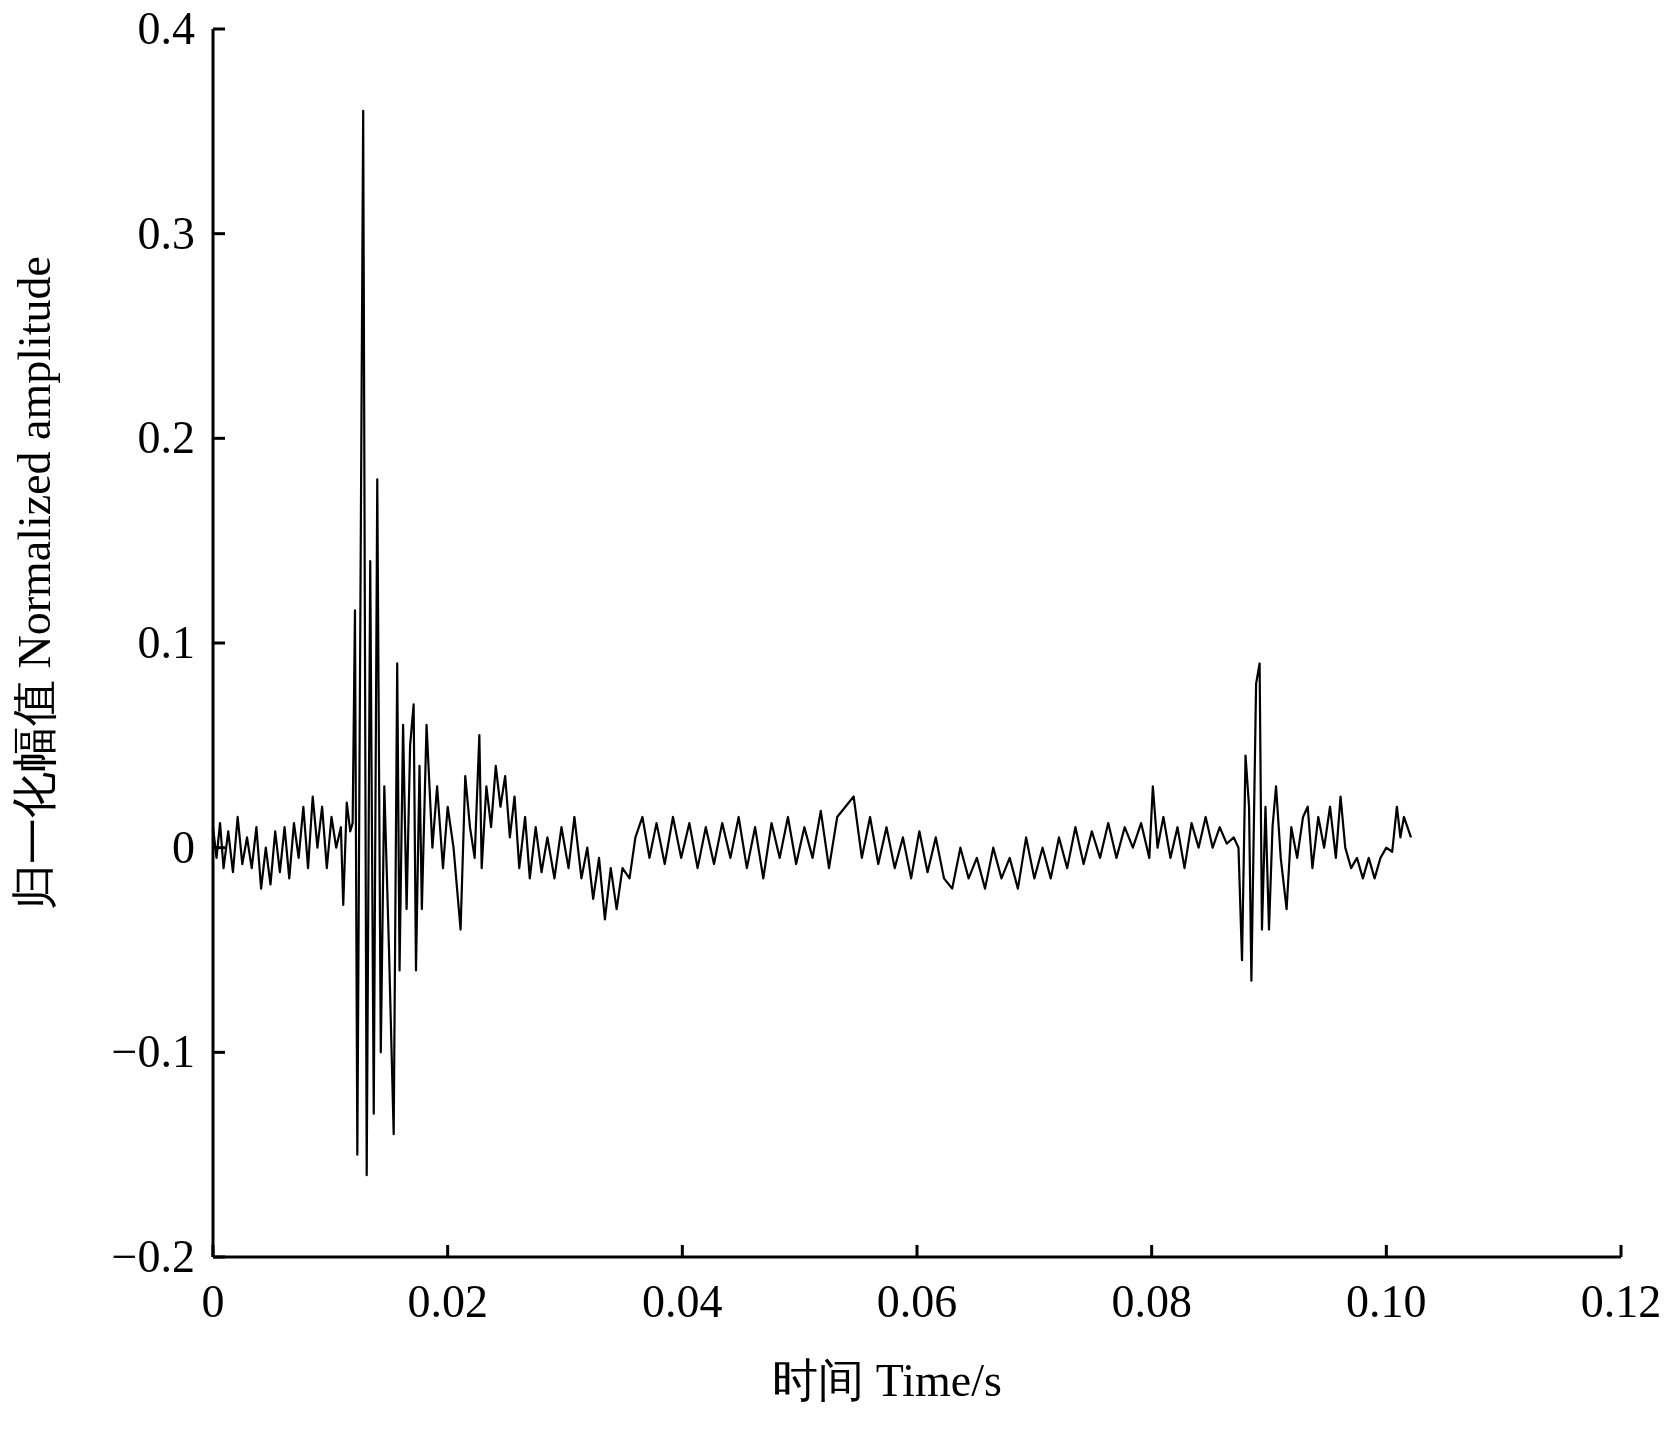  What do you see at coordinates (1386, 1301) in the screenshot?
I see `x-tick-label: 0.10` at bounding box center [1386, 1301].